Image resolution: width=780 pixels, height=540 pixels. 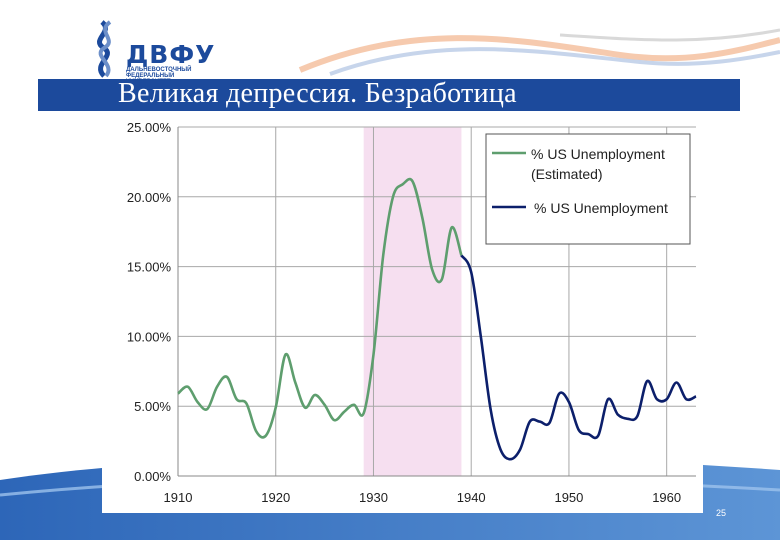 I want to click on page-number: 25, so click(x=721, y=513).